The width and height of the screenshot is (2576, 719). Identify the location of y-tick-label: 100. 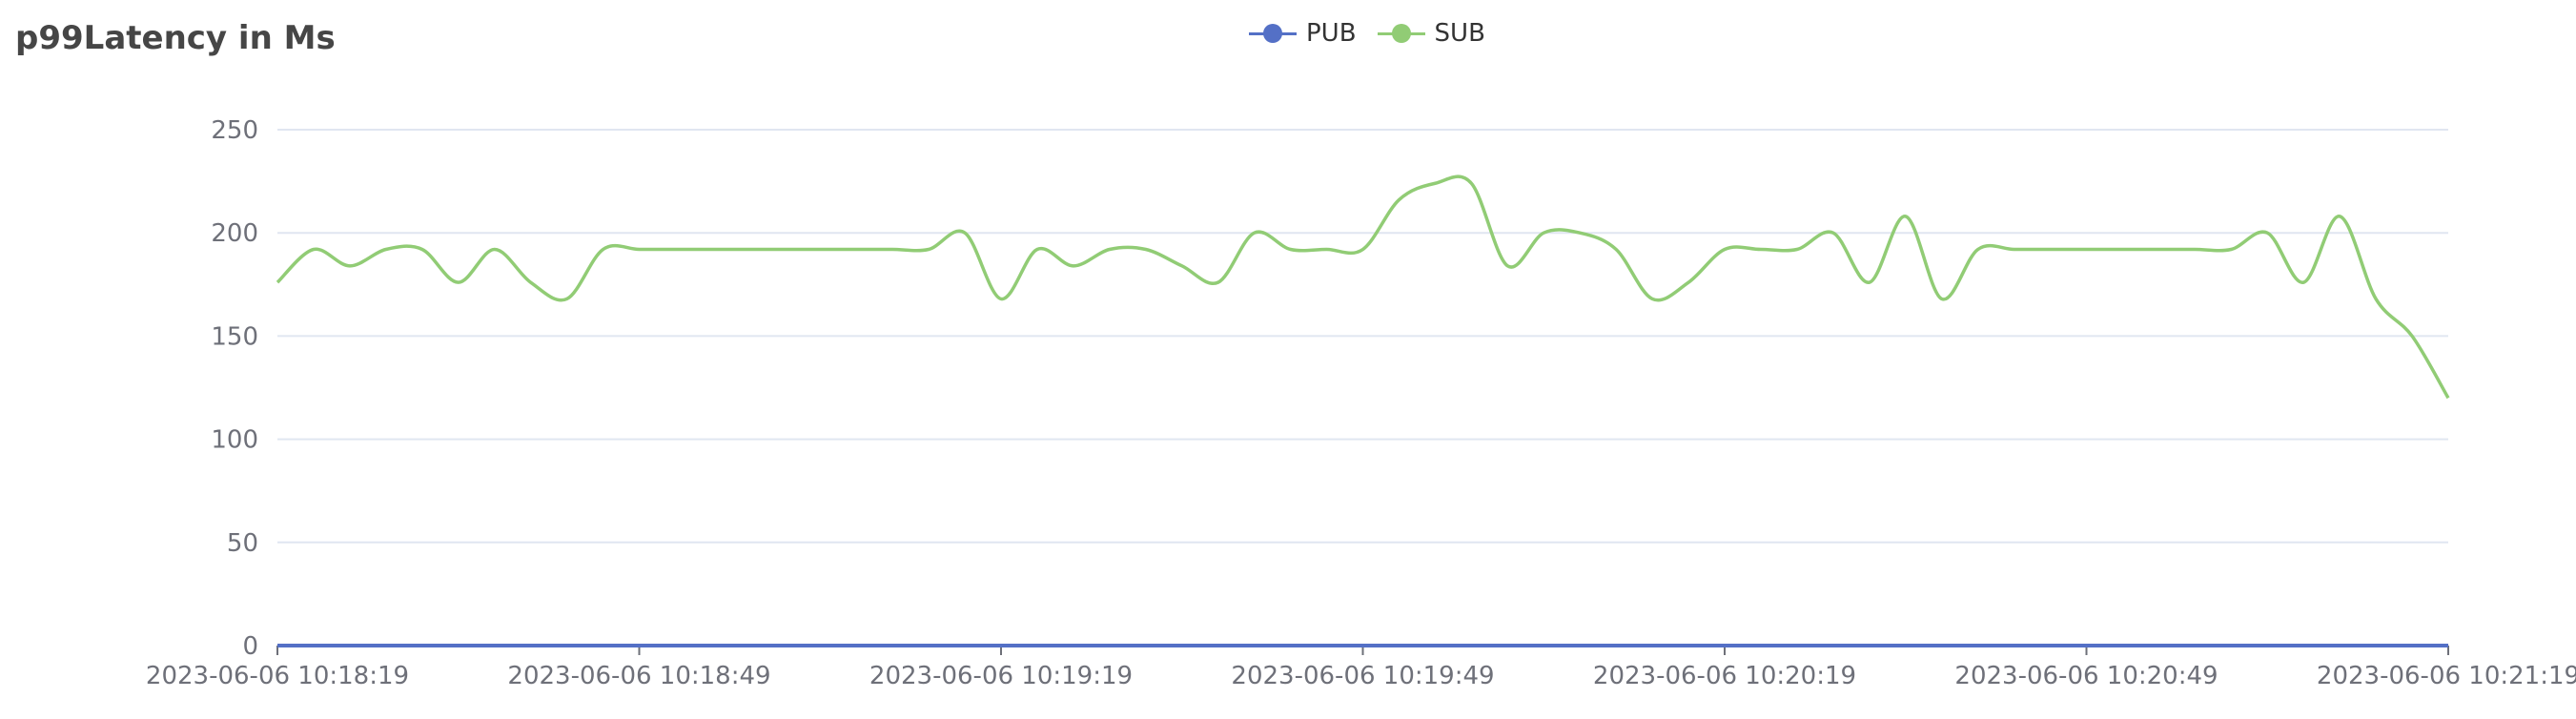
(234, 440).